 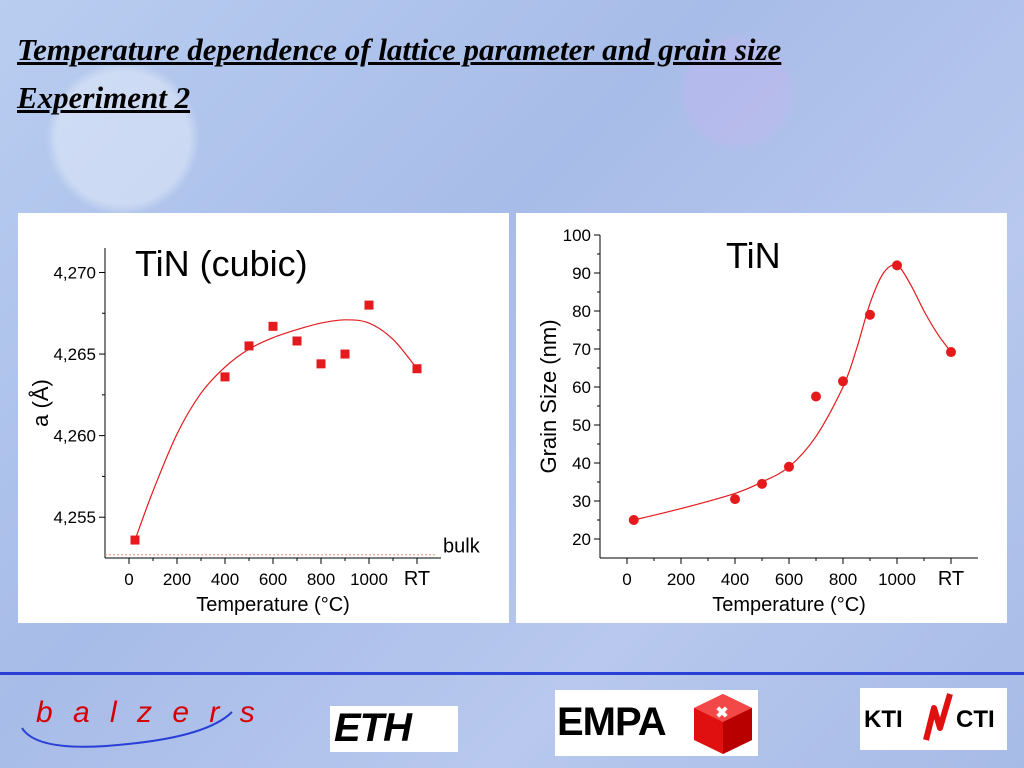 What do you see at coordinates (723, 724) in the screenshot?
I see `empa-cube-icon` at bounding box center [723, 724].